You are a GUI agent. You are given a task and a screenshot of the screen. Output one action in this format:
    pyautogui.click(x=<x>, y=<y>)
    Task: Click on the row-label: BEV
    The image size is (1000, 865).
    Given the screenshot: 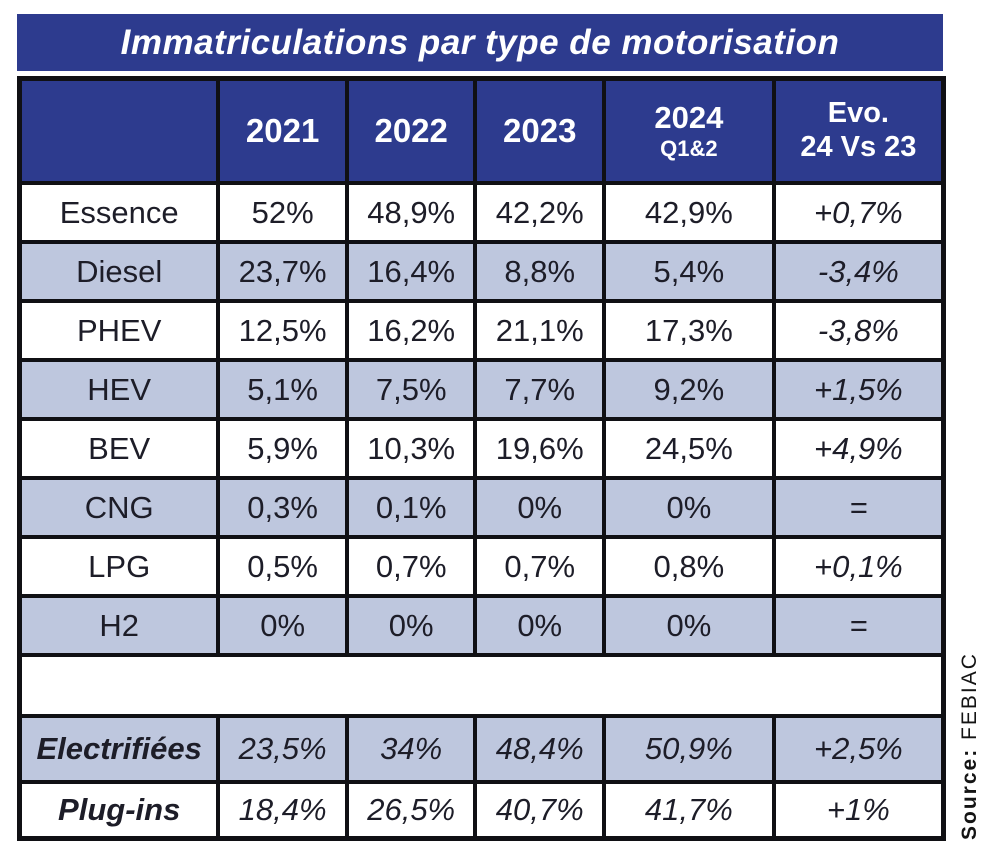 What is the action you would take?
    pyautogui.click(x=119, y=448)
    